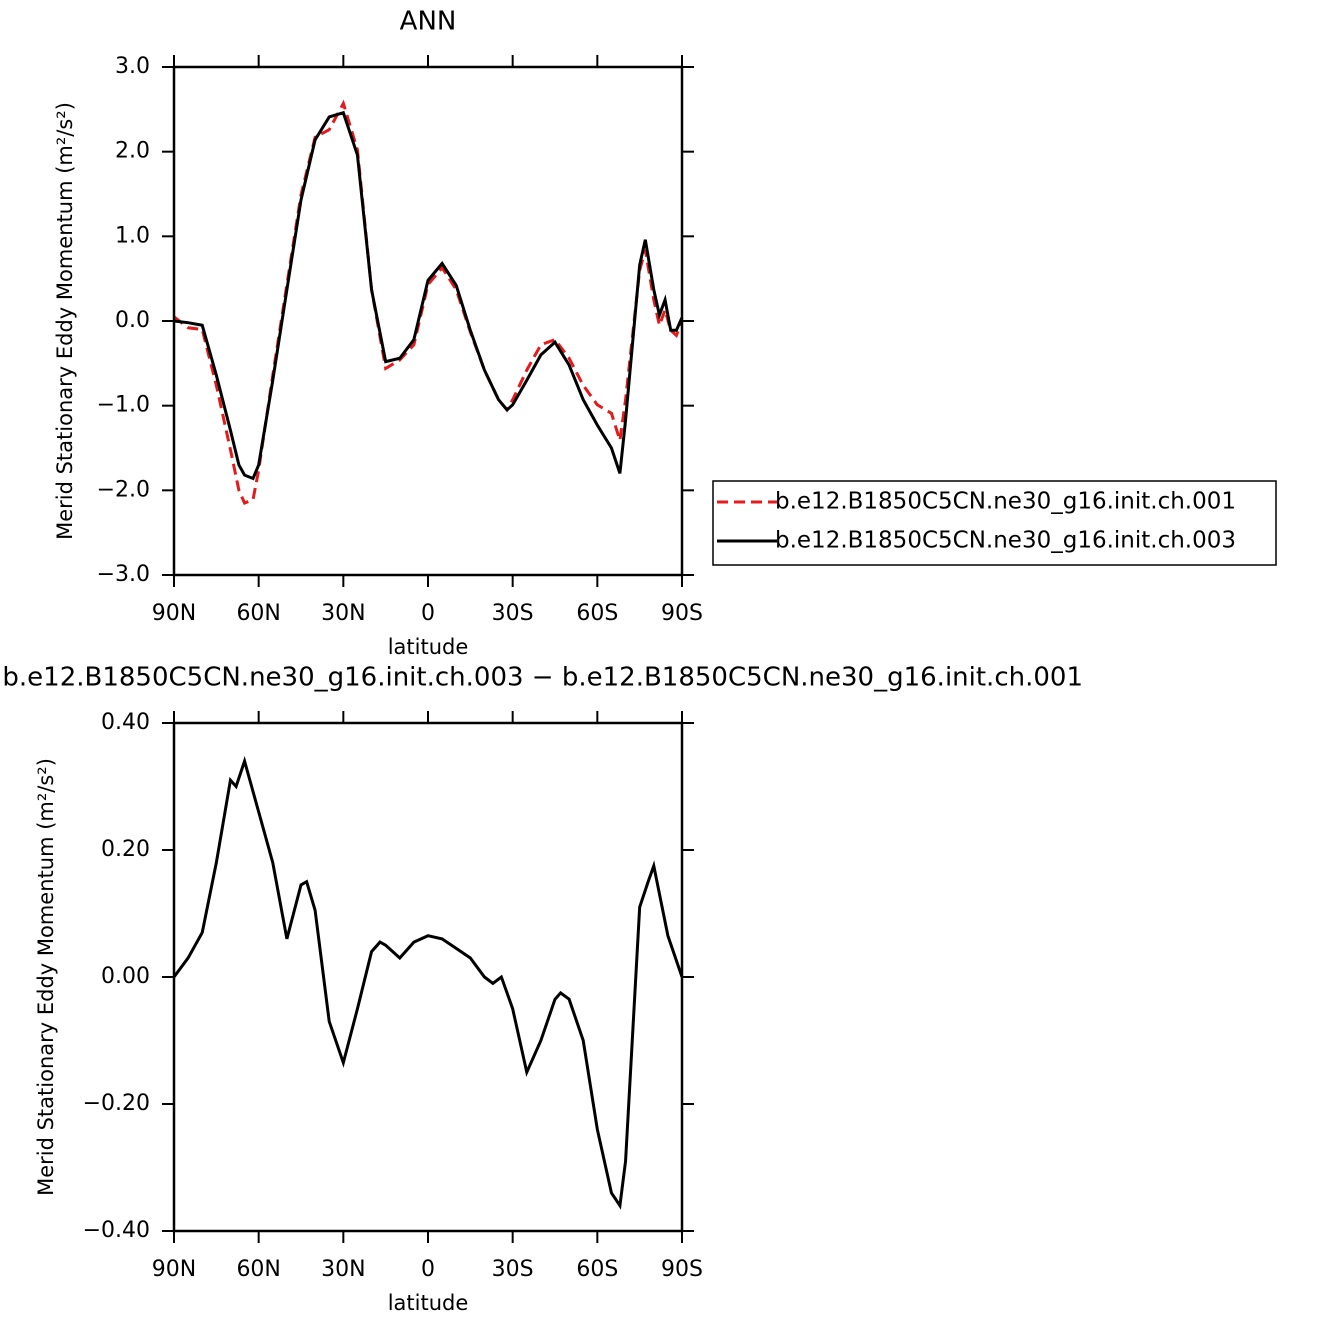  What do you see at coordinates (132, 66) in the screenshot?
I see `y-tick-label: 3.0` at bounding box center [132, 66].